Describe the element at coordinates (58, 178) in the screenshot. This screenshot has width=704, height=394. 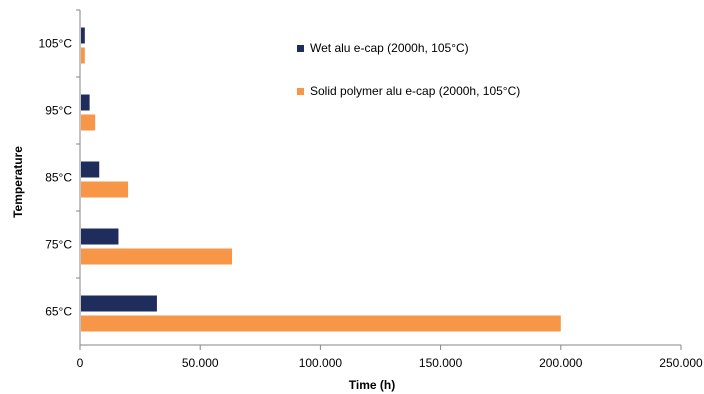
I see `y-tick-label: 85°C` at that location.